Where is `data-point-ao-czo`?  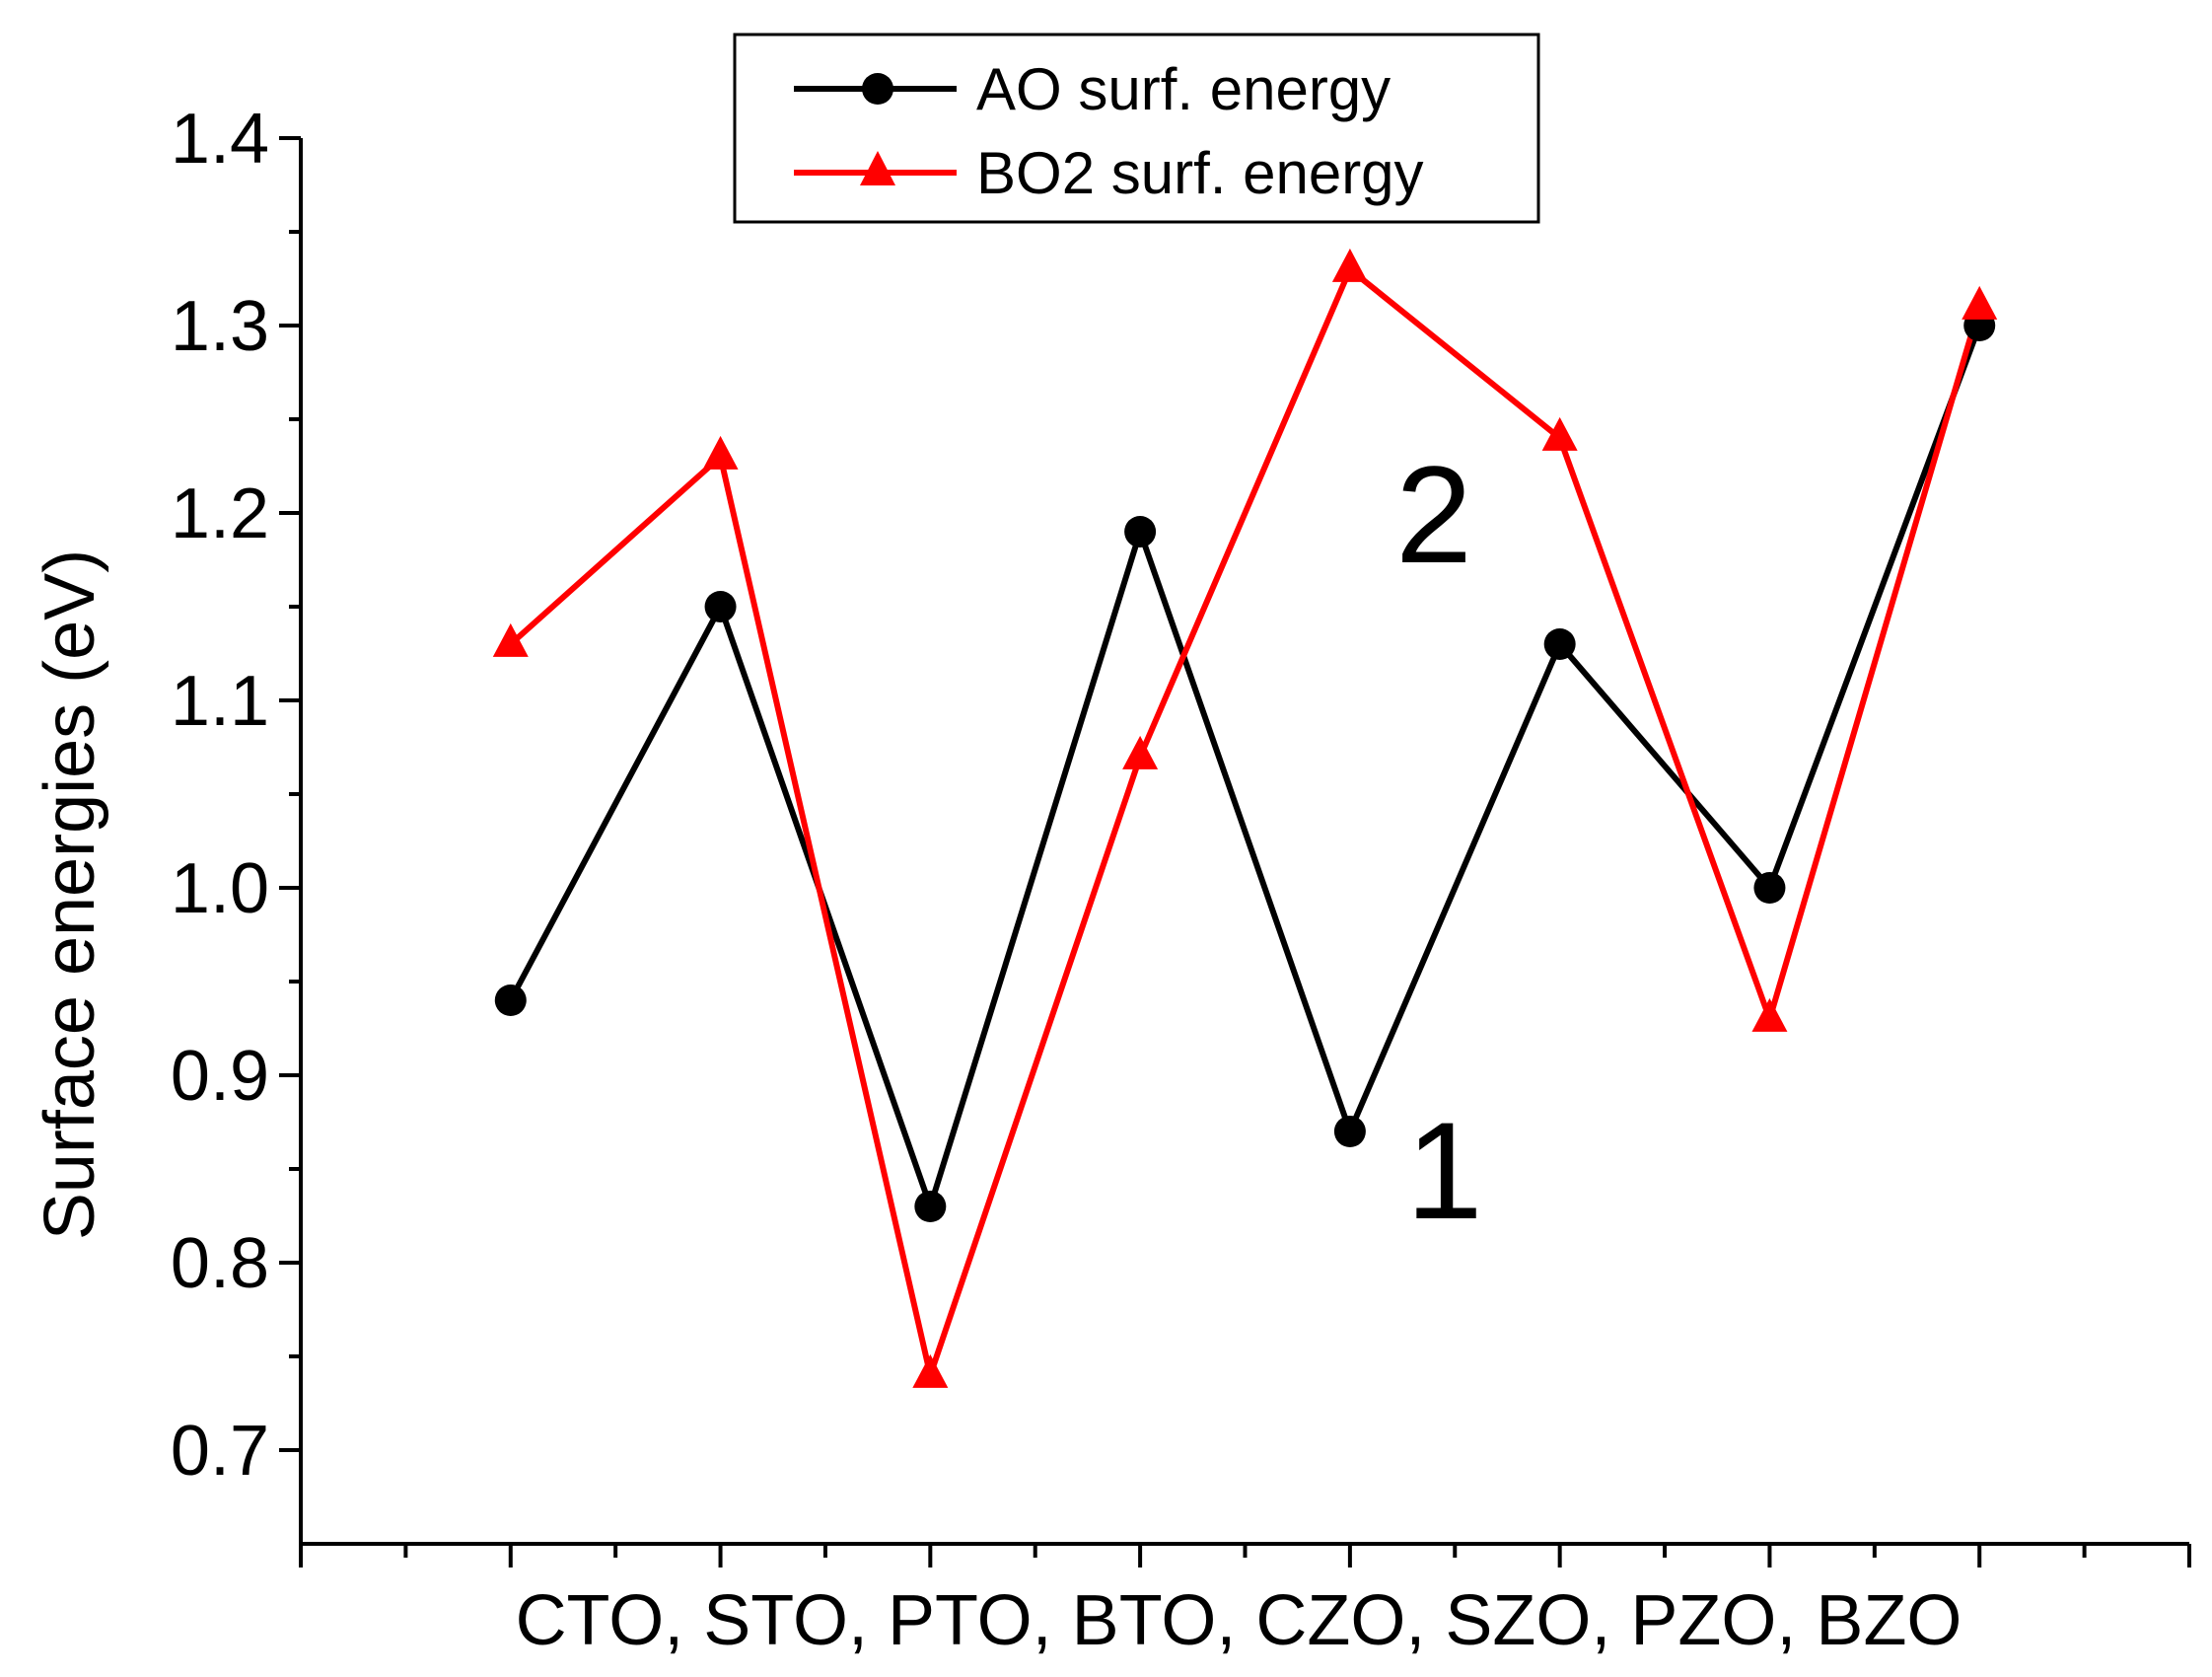 data-point-ao-czo is located at coordinates (1349, 1131).